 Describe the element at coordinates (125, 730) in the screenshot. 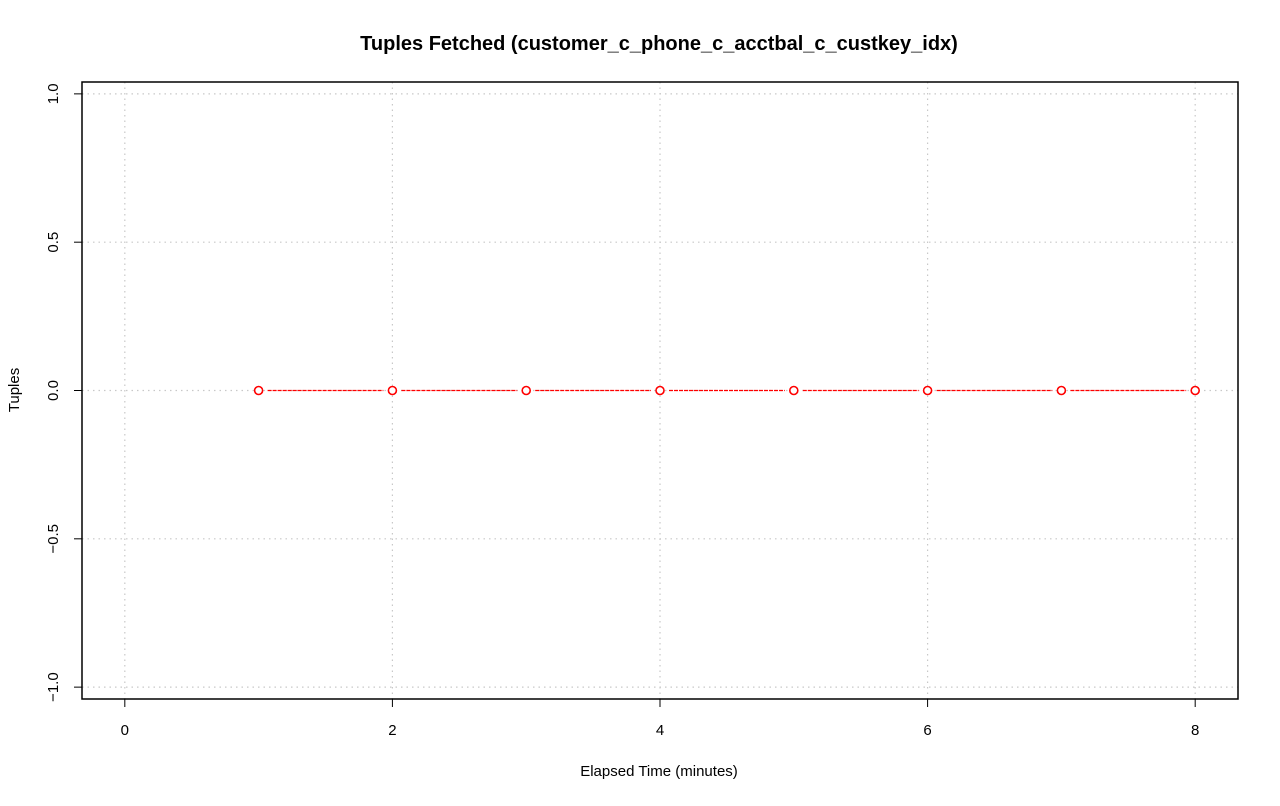

I see `x-tick-label-0: 0` at that location.